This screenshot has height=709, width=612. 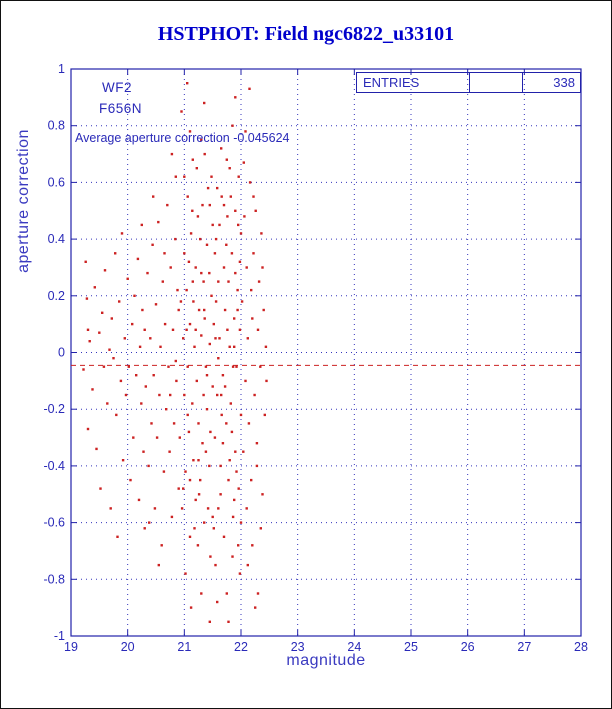 What do you see at coordinates (54, 523) in the screenshot?
I see `svg-text: -0.6` at bounding box center [54, 523].